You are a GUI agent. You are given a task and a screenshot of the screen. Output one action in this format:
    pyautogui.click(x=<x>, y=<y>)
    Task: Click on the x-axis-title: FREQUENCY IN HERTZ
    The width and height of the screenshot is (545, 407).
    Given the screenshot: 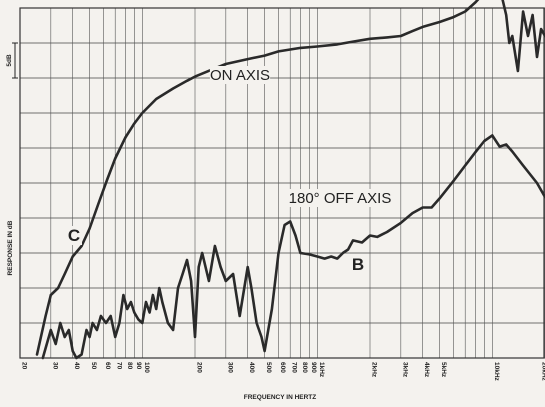 What is the action you would take?
    pyautogui.click(x=280, y=397)
    